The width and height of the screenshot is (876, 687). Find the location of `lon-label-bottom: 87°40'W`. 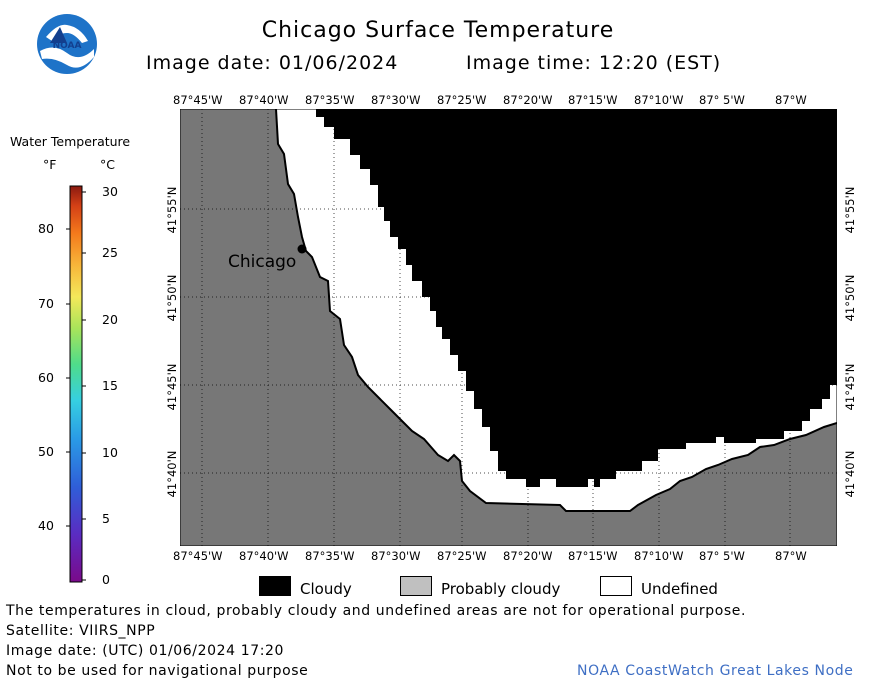

lon-label-bottom: 87°40'W is located at coordinates (264, 556).